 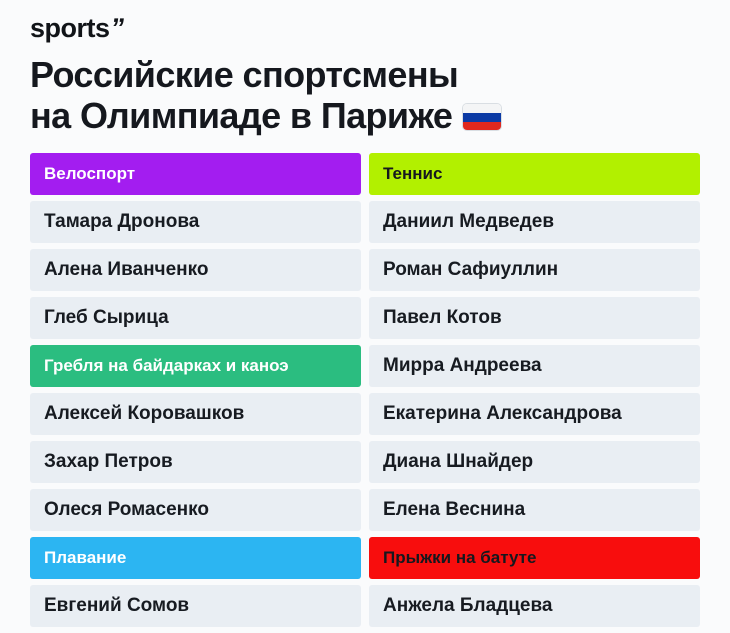 What do you see at coordinates (244, 74) in the screenshot?
I see `title-line1: Российские спортсмены` at bounding box center [244, 74].